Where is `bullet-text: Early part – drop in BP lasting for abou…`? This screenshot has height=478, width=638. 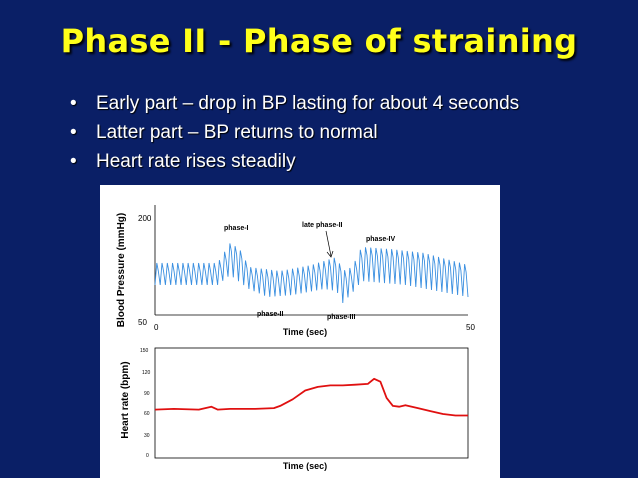 bullet-text: Early part – drop in BP lasting for abou… is located at coordinates (308, 103).